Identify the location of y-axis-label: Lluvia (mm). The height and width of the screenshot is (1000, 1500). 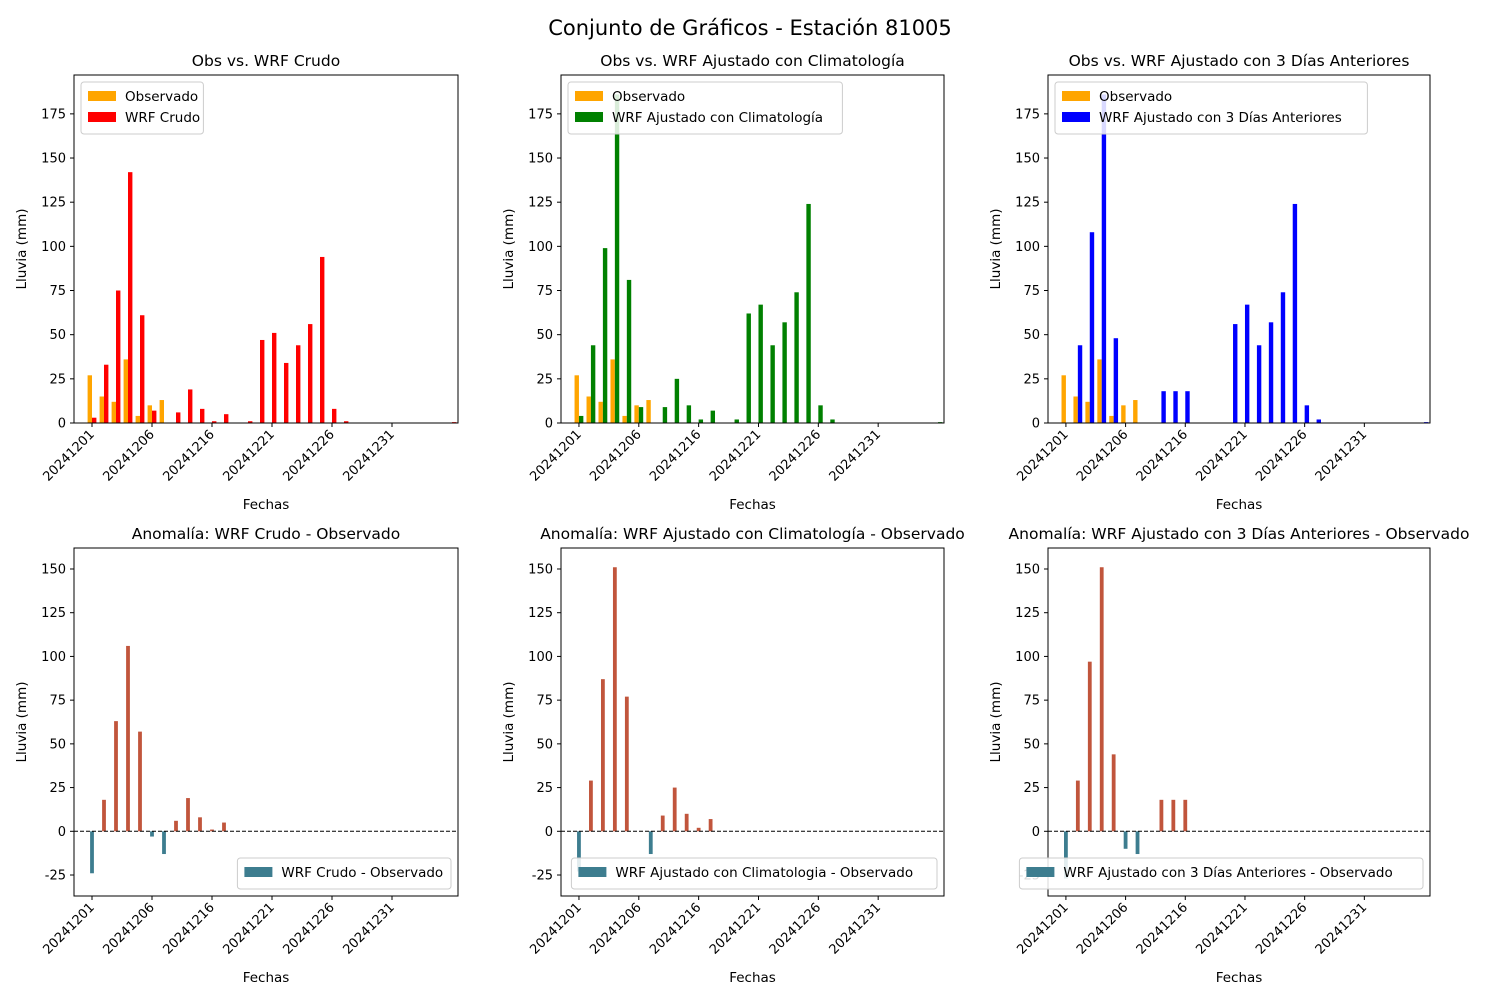
(509, 249).